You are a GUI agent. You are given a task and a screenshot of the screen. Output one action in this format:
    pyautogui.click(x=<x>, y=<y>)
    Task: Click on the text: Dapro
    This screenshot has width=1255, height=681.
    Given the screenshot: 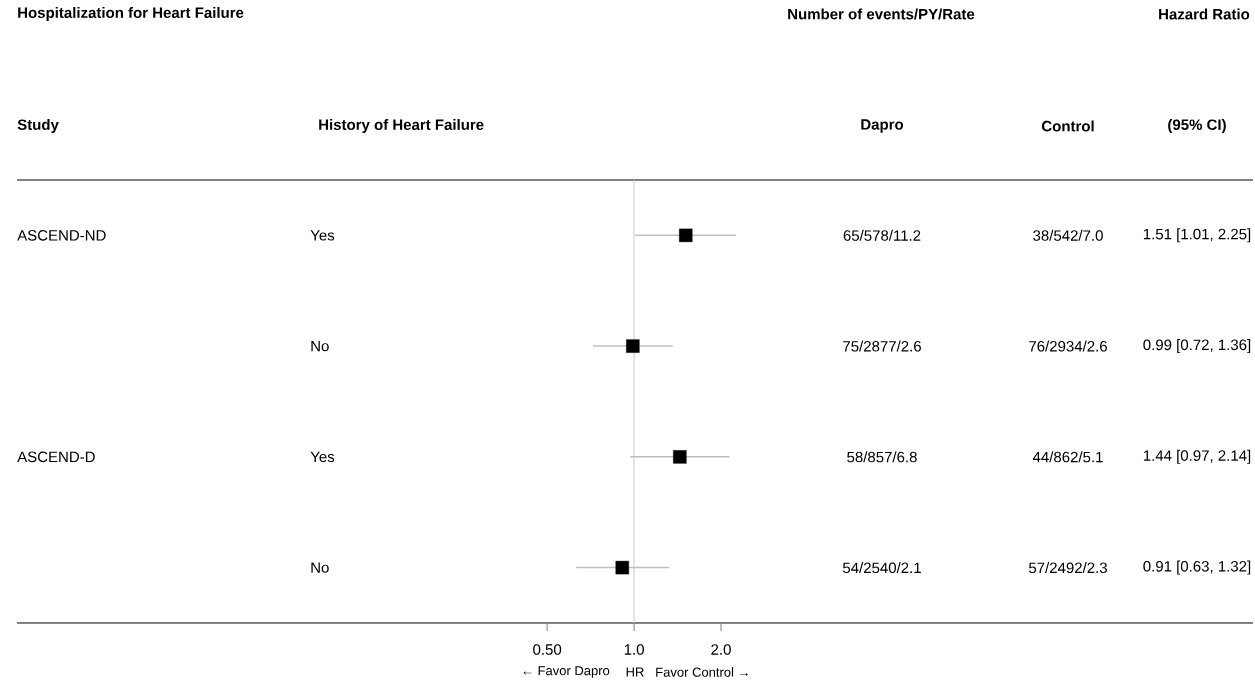 What is the action you would take?
    pyautogui.click(x=882, y=126)
    